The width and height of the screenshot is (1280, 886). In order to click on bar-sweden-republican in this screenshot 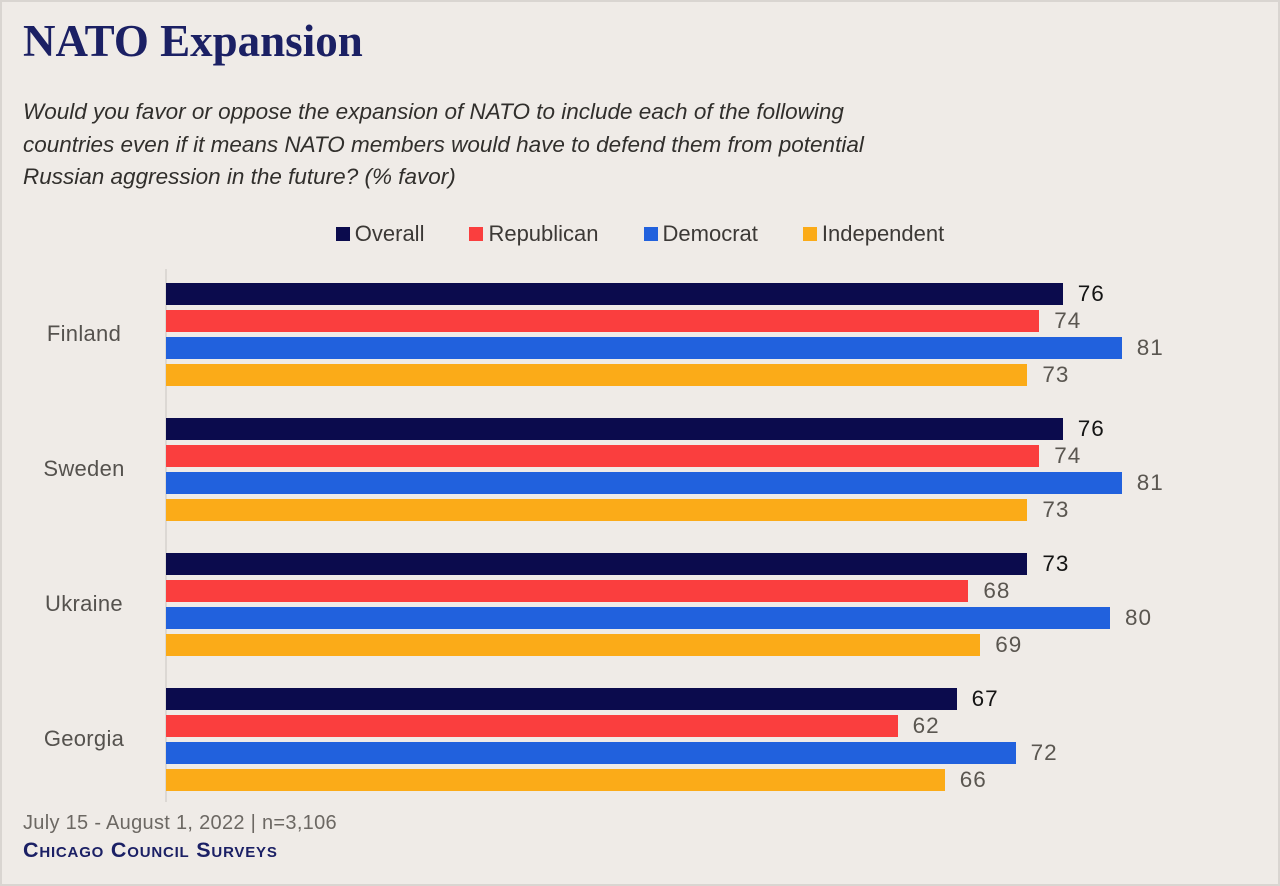, I will do `click(603, 455)`.